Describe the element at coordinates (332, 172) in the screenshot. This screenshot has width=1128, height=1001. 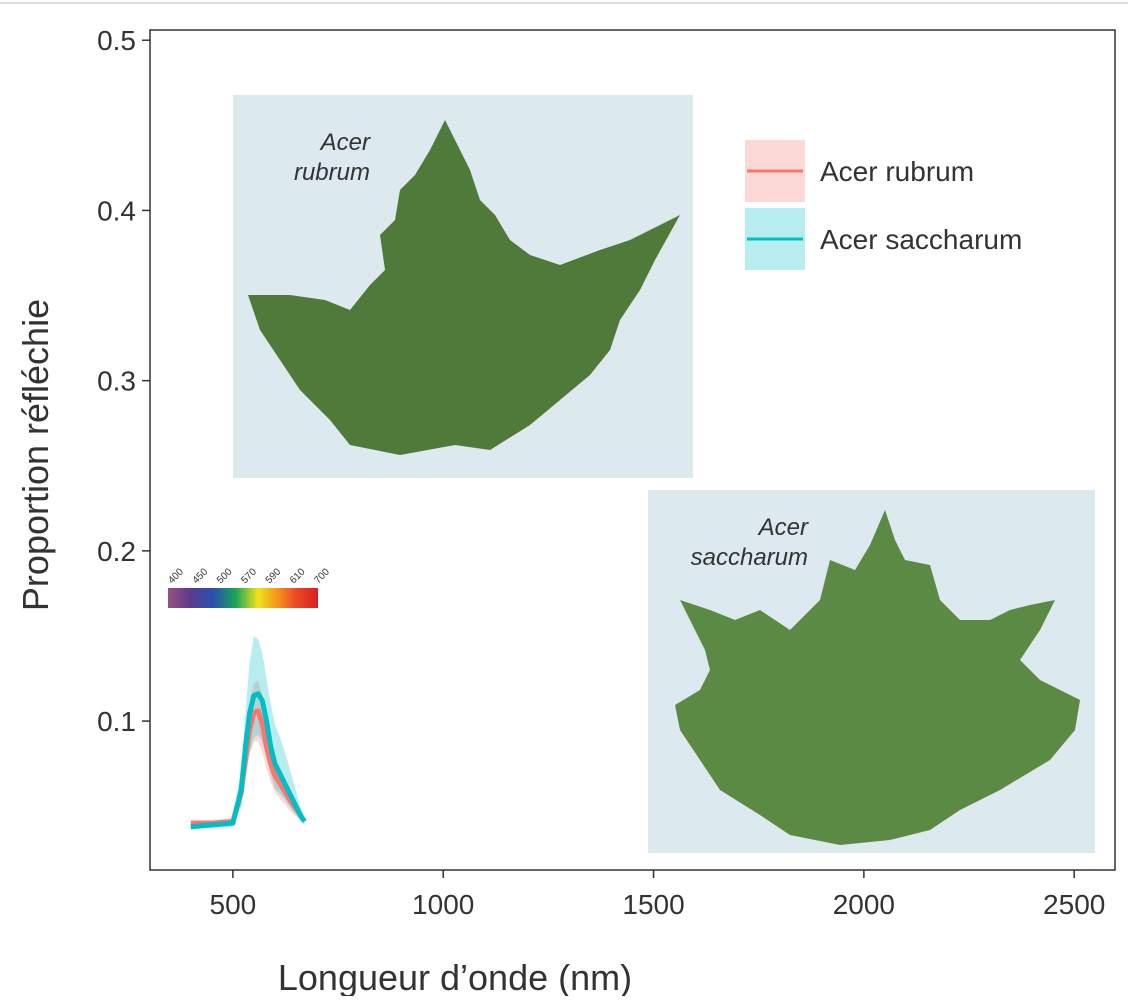
I see `inset-label: rubrum` at that location.